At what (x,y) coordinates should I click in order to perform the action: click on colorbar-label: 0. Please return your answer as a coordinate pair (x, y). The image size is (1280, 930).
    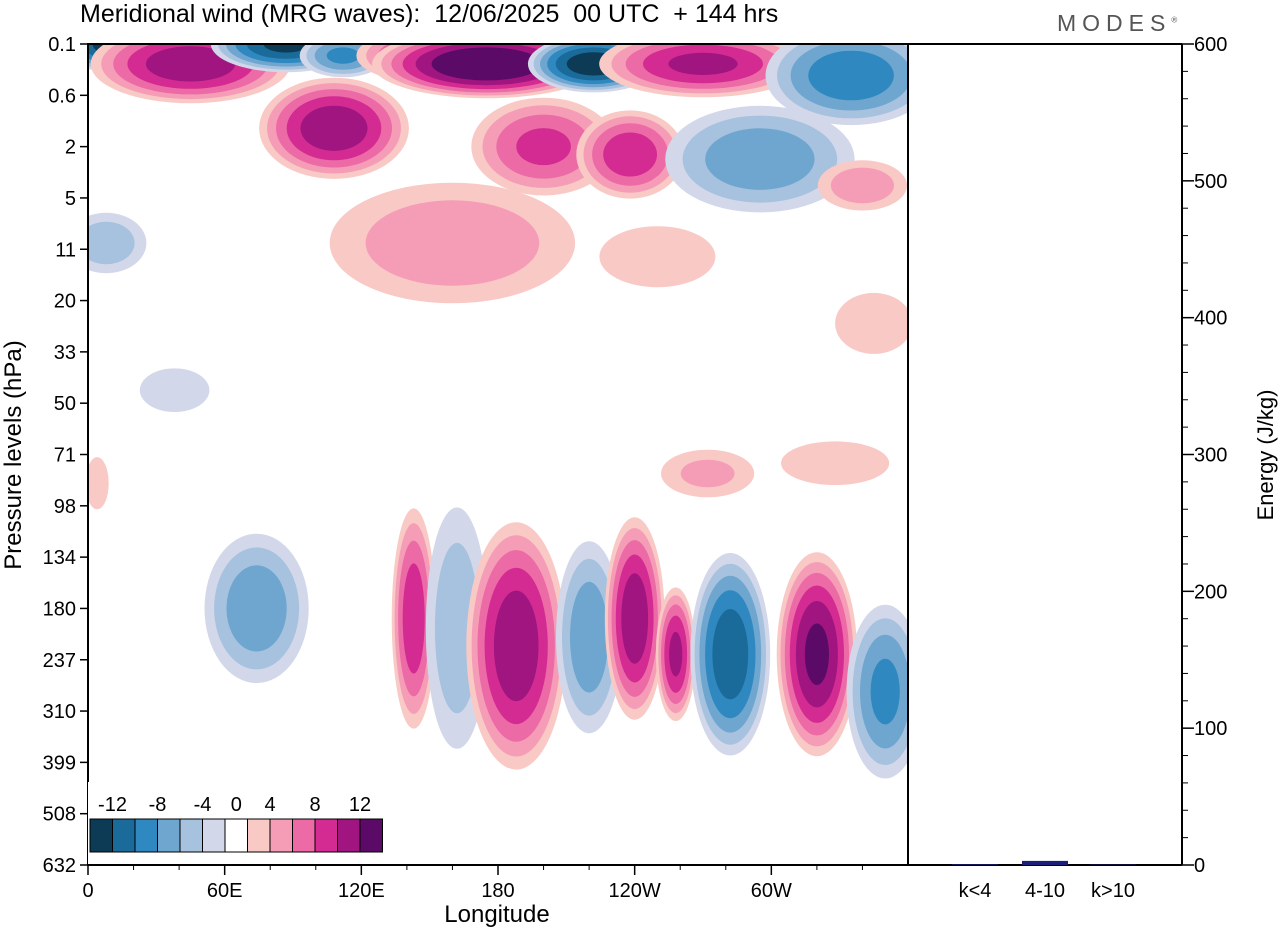
    Looking at the image, I should click on (236, 805).